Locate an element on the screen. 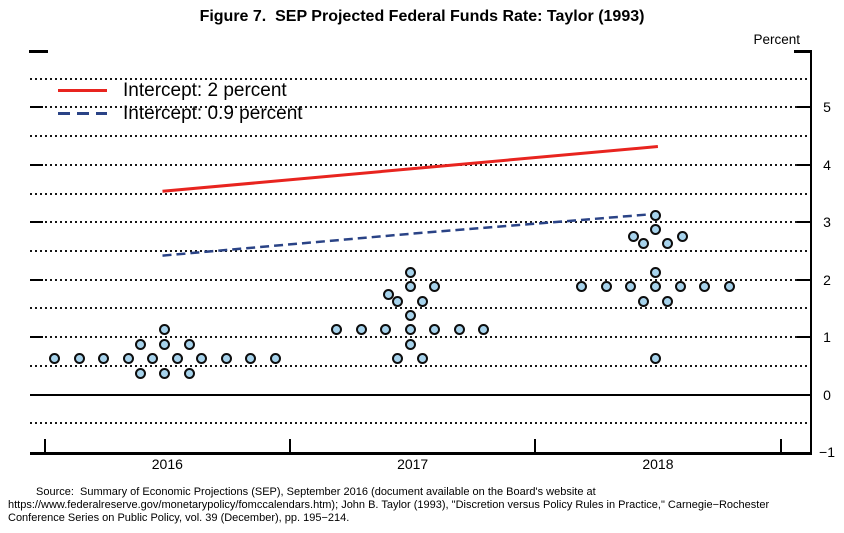 The width and height of the screenshot is (844, 533). y-axis-label: 5 is located at coordinates (827, 107).